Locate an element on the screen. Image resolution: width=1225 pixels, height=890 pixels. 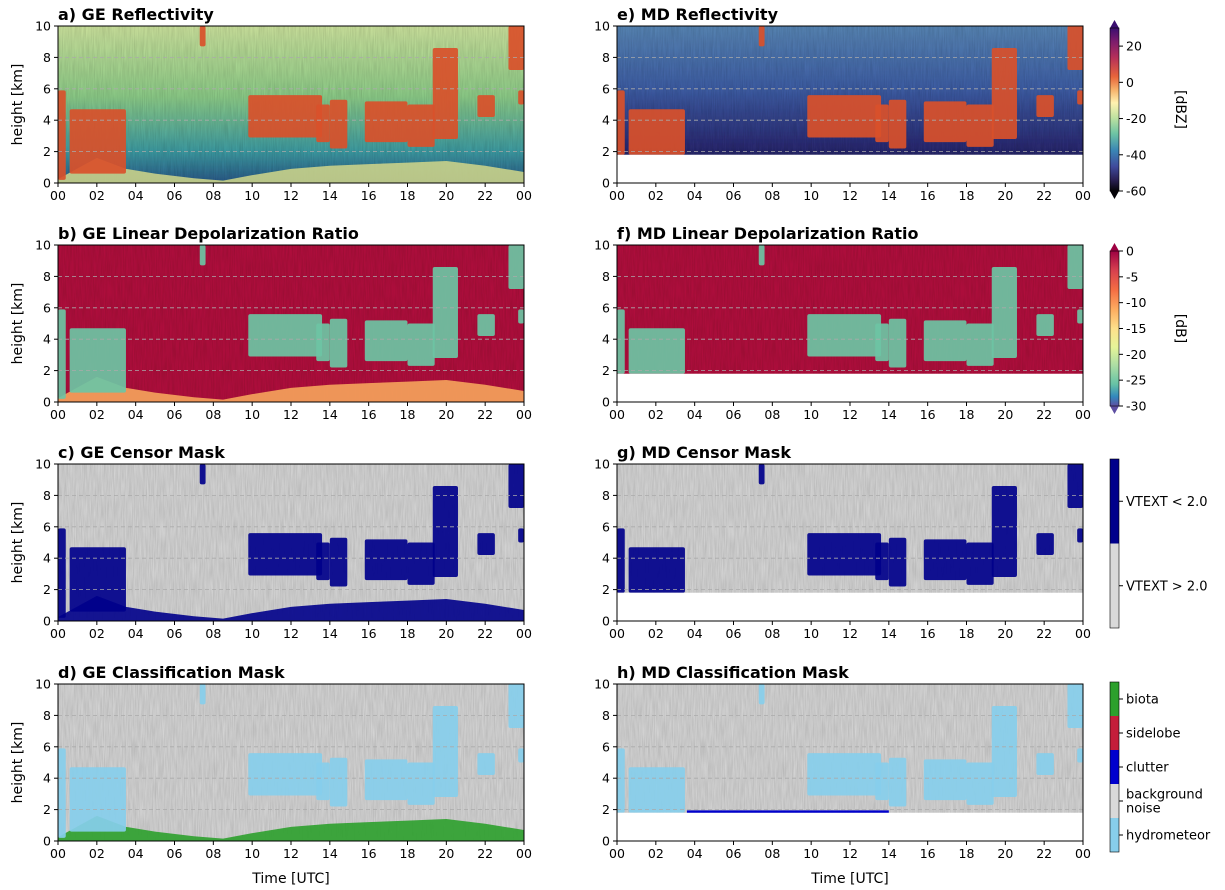
surface-band-c is located at coordinates (291, 608).